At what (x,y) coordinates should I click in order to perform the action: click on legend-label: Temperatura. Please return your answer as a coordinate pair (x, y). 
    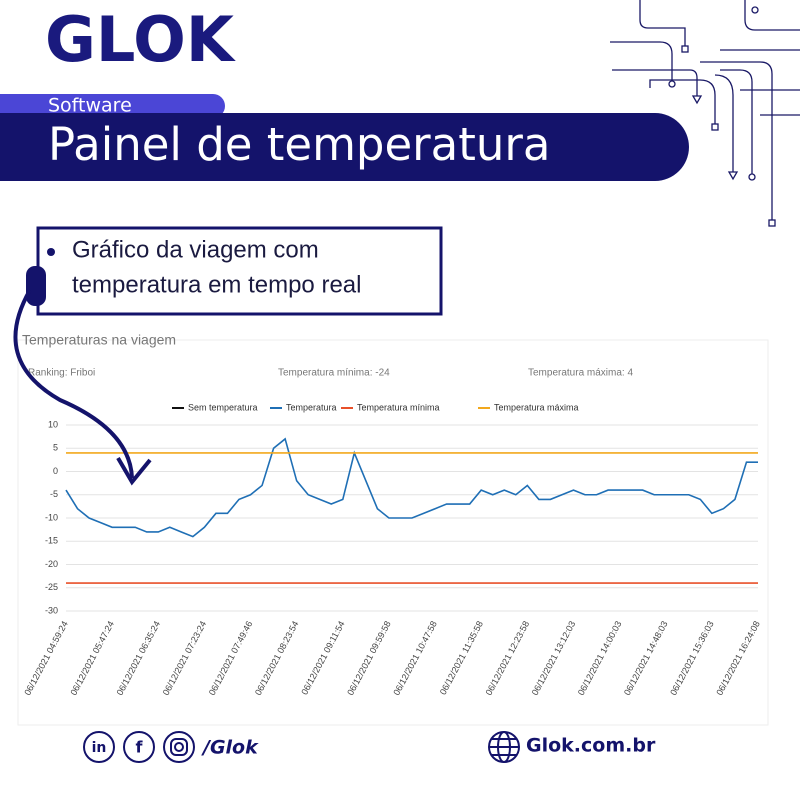
    Looking at the image, I should click on (311, 407).